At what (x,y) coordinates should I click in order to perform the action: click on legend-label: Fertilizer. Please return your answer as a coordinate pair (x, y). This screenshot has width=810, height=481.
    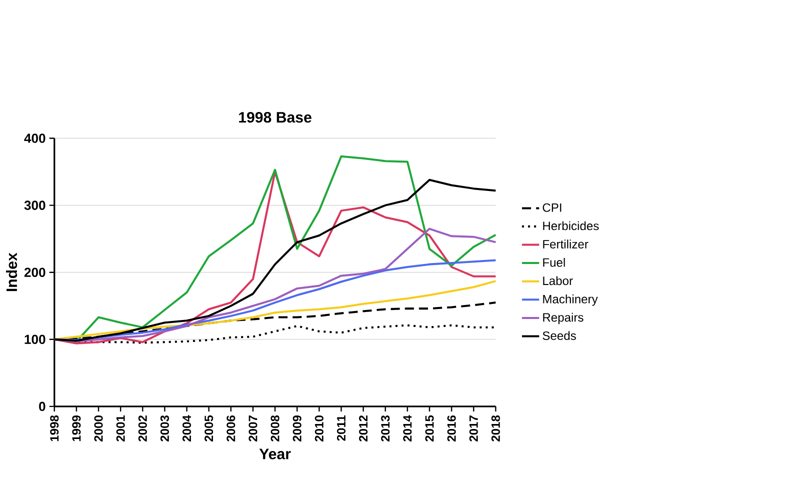
    Looking at the image, I should click on (565, 244).